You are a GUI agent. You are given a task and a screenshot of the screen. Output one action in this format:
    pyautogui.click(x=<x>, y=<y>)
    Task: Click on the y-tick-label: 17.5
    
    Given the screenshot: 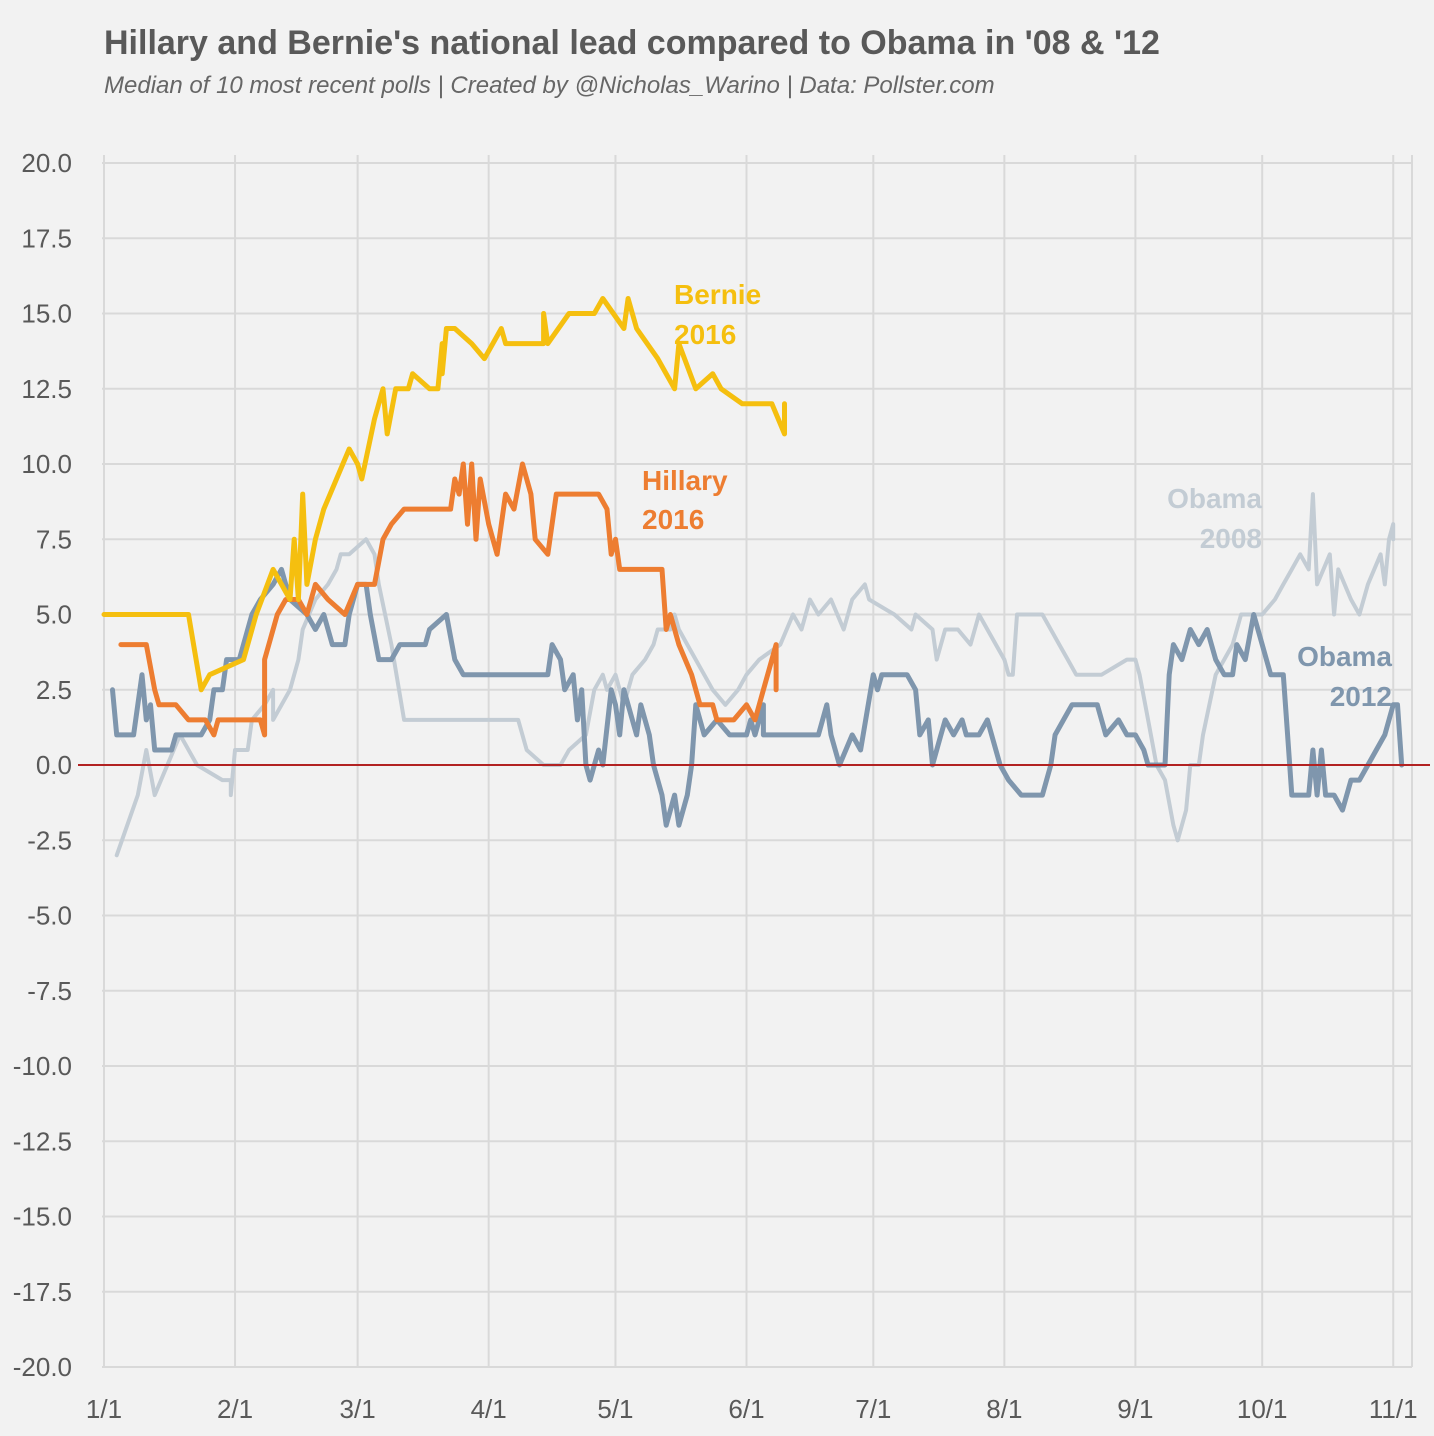 What is the action you would take?
    pyautogui.click(x=46, y=238)
    